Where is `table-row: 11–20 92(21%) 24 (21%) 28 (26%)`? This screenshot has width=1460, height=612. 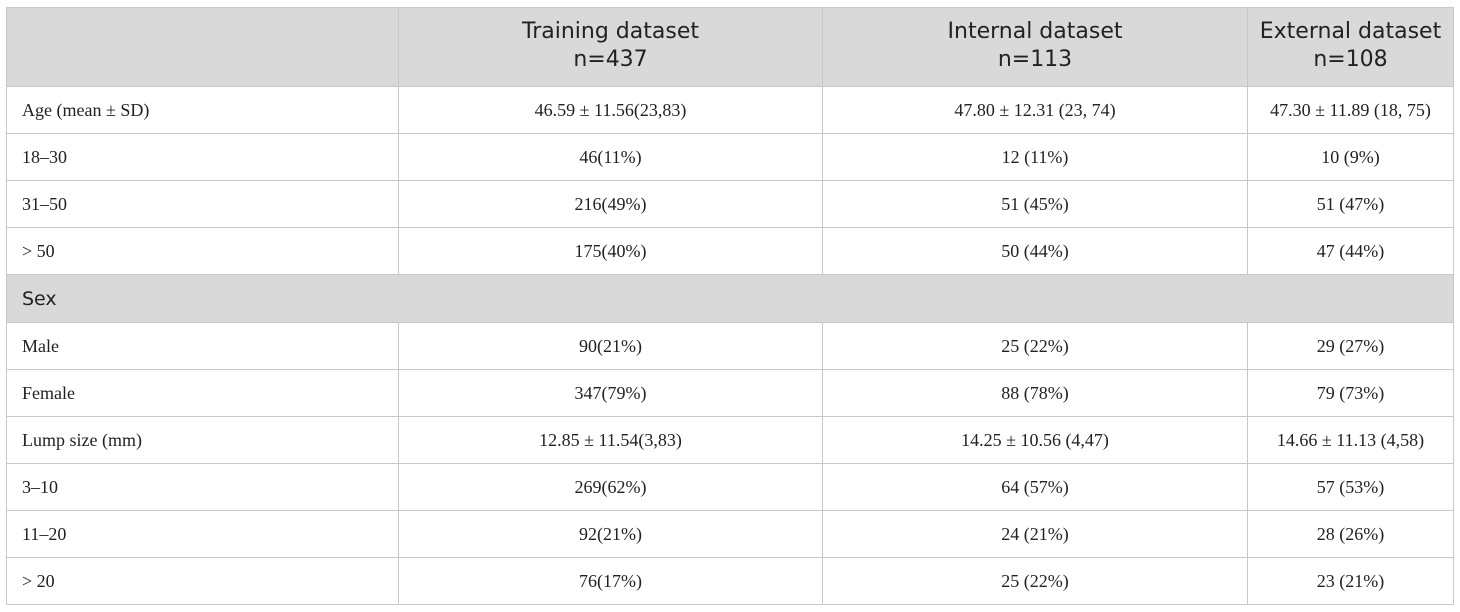
table-row: 11–20 92(21%) 24 (21%) 28 (26%) is located at coordinates (730, 534).